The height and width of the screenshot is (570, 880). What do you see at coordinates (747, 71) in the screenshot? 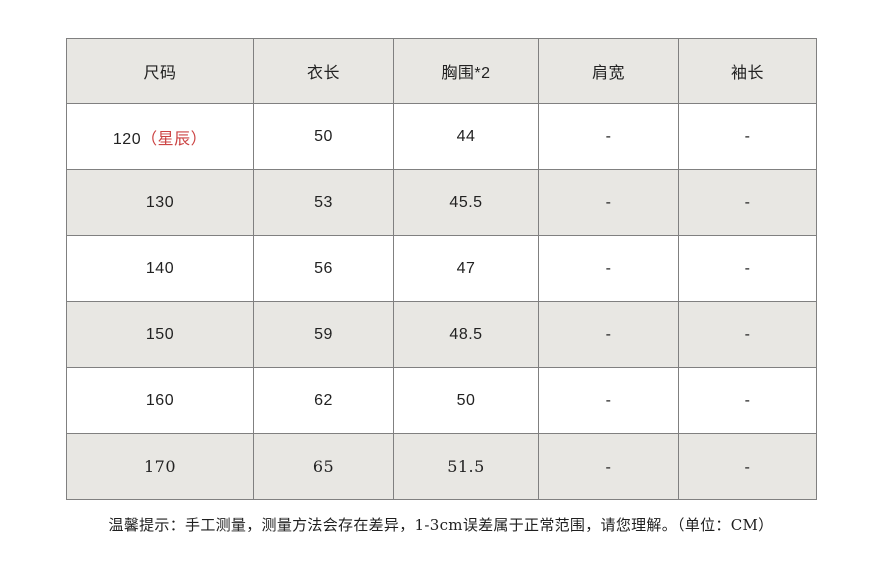
I see `column-header-sleeve: 袖长` at bounding box center [747, 71].